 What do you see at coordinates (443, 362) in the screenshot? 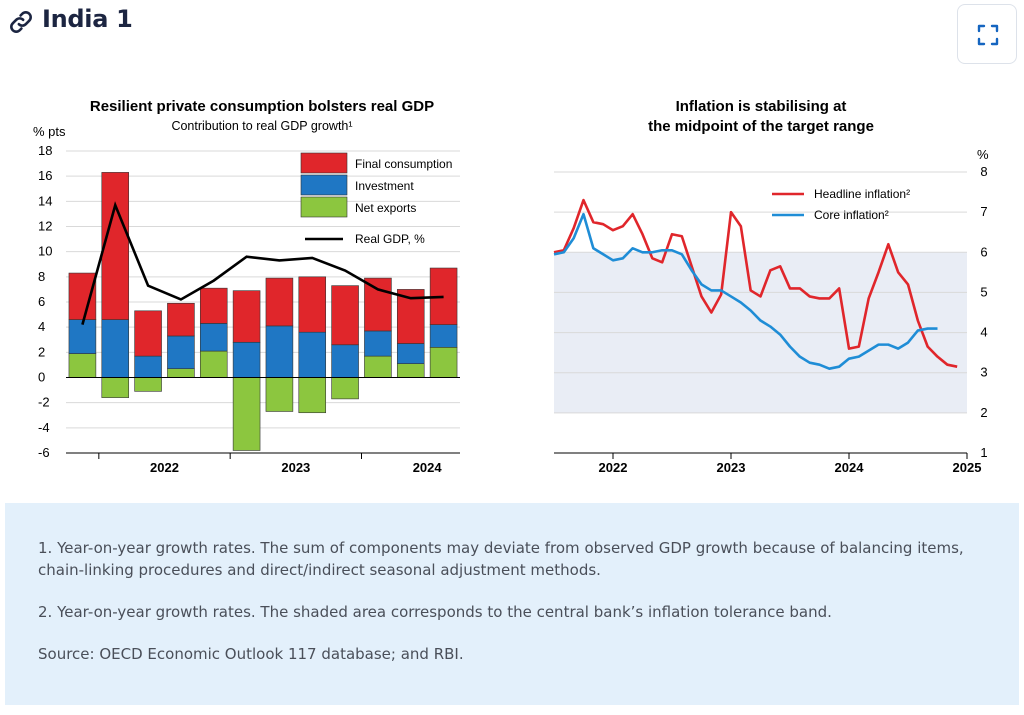
I see `bar-net-exports-2024-Q3` at bounding box center [443, 362].